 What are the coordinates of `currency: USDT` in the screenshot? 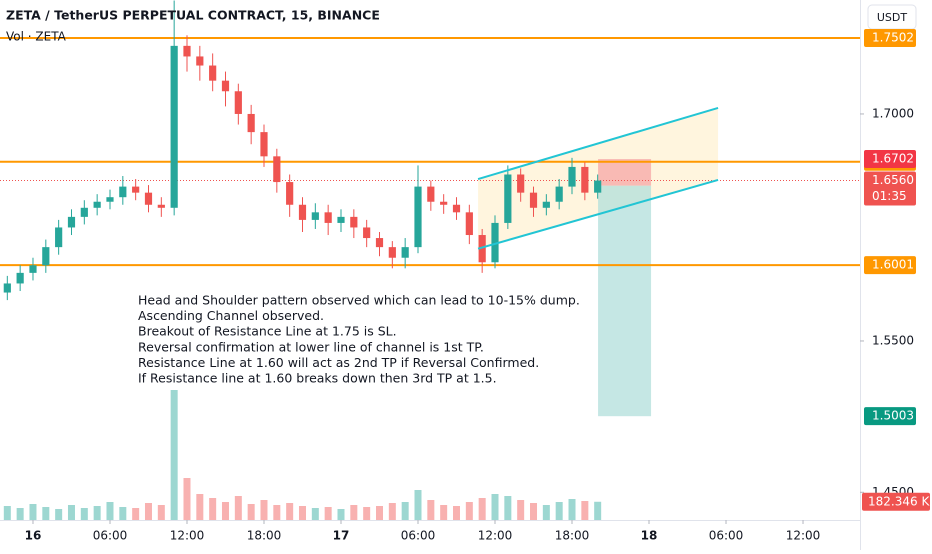 It's located at (892, 17).